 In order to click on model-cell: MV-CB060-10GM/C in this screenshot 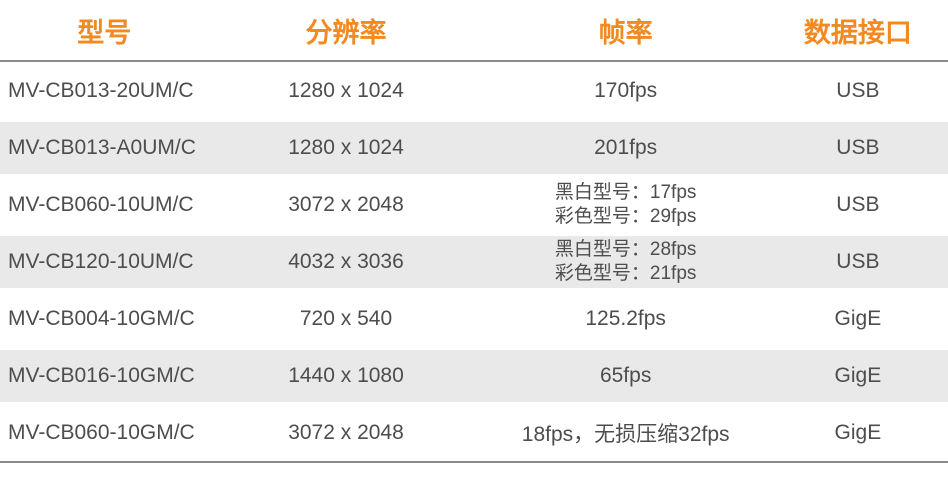, I will do `click(101, 432)`.